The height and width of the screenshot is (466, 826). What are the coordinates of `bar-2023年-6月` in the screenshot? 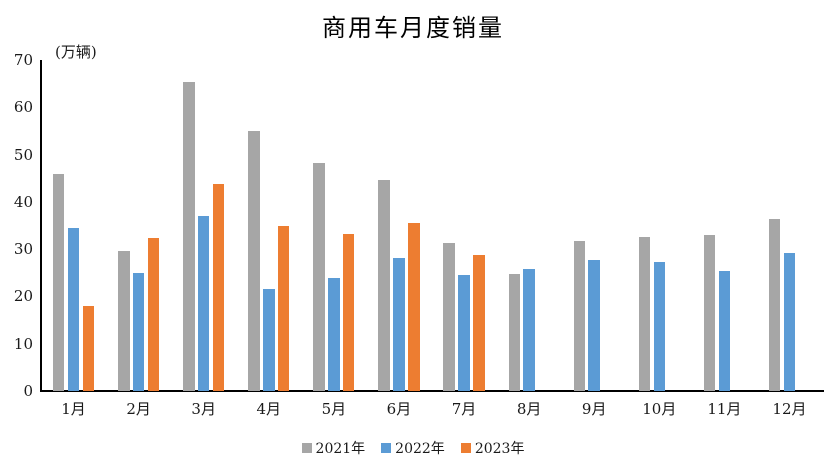 It's located at (414, 307).